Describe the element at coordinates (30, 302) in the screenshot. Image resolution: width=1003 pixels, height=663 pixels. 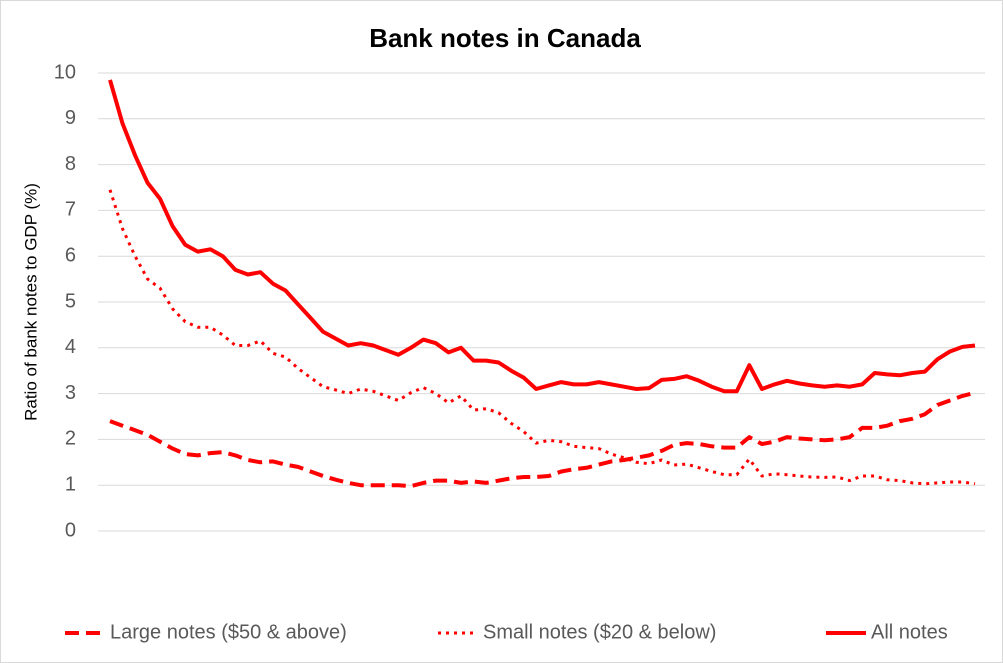
I see `y-axis-label: Ratio of bank notes to GDP (%)` at that location.